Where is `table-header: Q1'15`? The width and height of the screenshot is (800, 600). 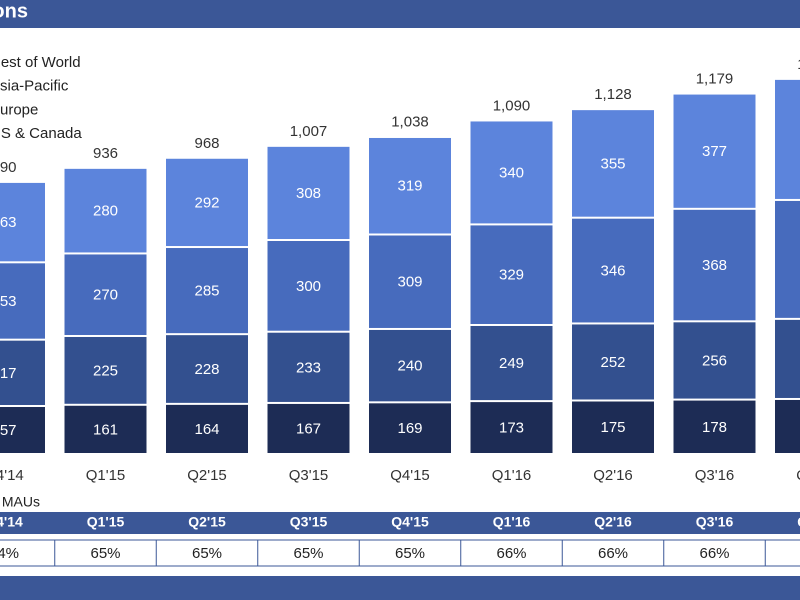 table-header: Q1'15 is located at coordinates (106, 522).